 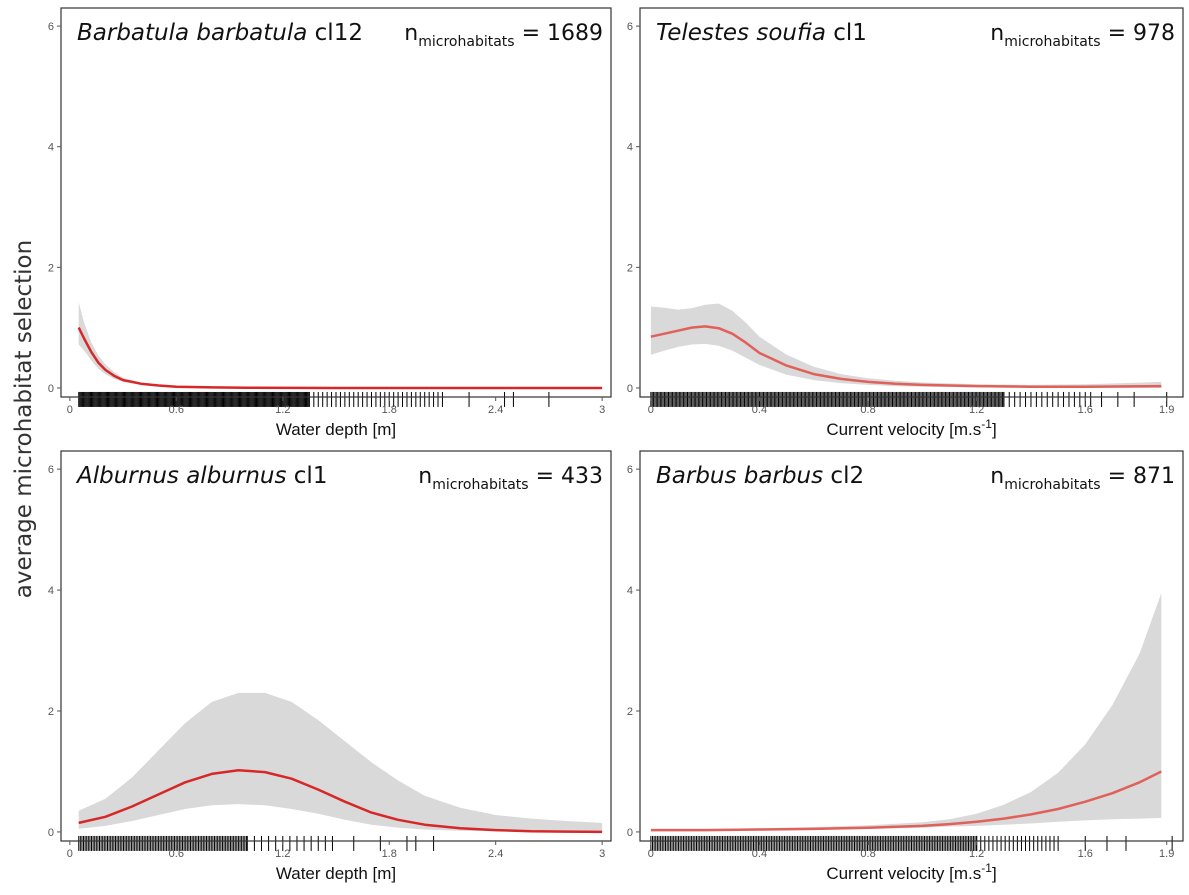 I want to click on sample-size-label: nmicrohabitats = 871, so click(x=1082, y=478).